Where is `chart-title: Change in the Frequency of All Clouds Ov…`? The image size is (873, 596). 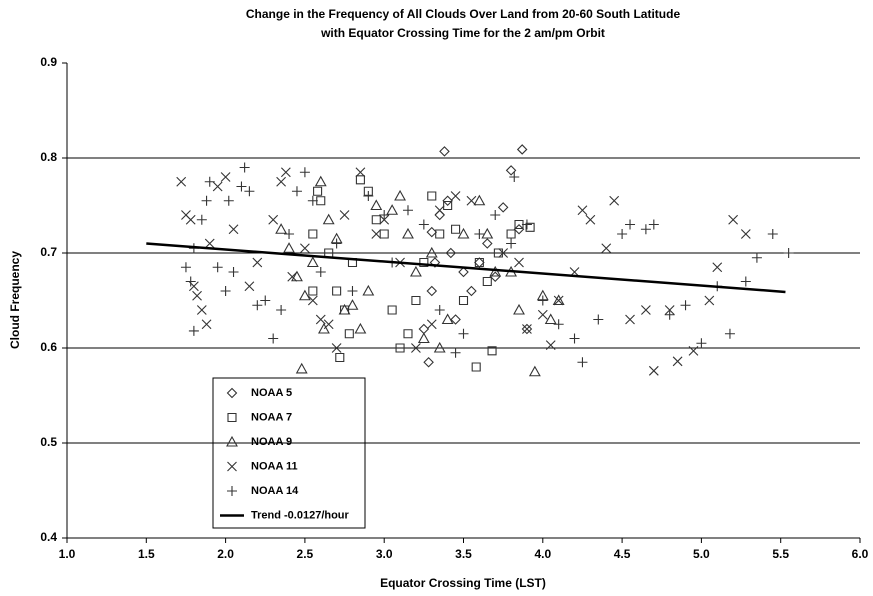
chart-title: Change in the Frequency of All Clouds Ov… is located at coordinates (463, 14).